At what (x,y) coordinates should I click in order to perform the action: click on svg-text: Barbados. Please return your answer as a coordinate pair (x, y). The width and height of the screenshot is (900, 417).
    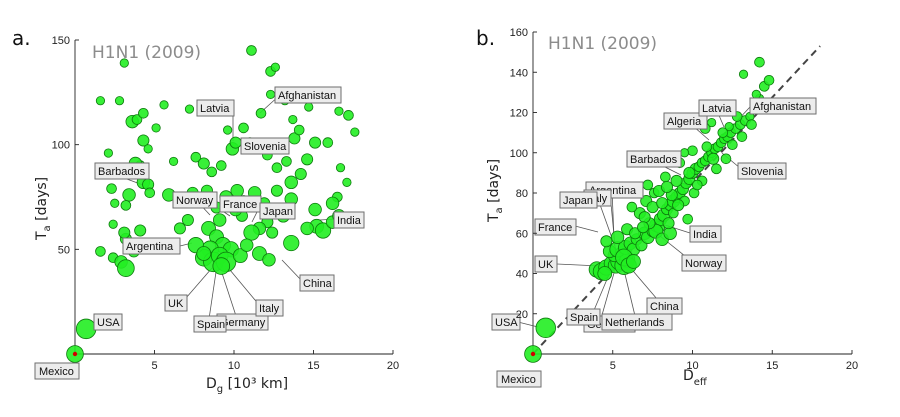
    Looking at the image, I should click on (654, 160).